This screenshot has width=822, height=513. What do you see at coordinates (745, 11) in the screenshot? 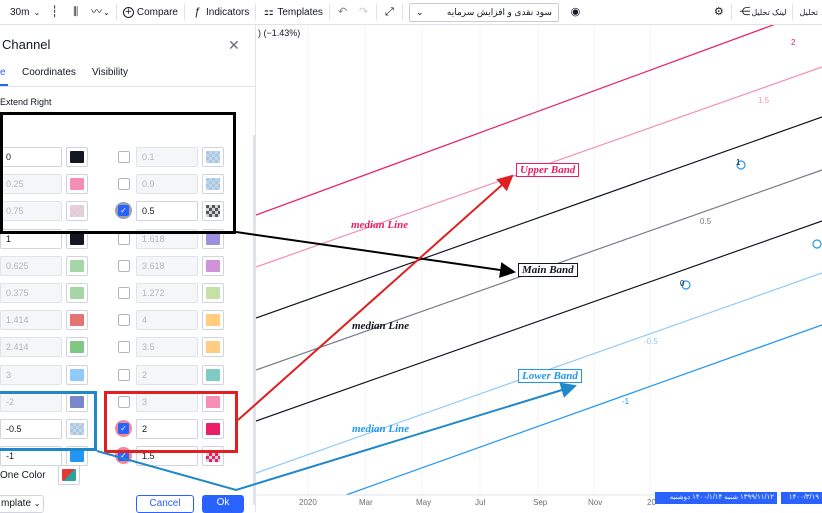
I see `share-icon: ⋲` at bounding box center [745, 11].